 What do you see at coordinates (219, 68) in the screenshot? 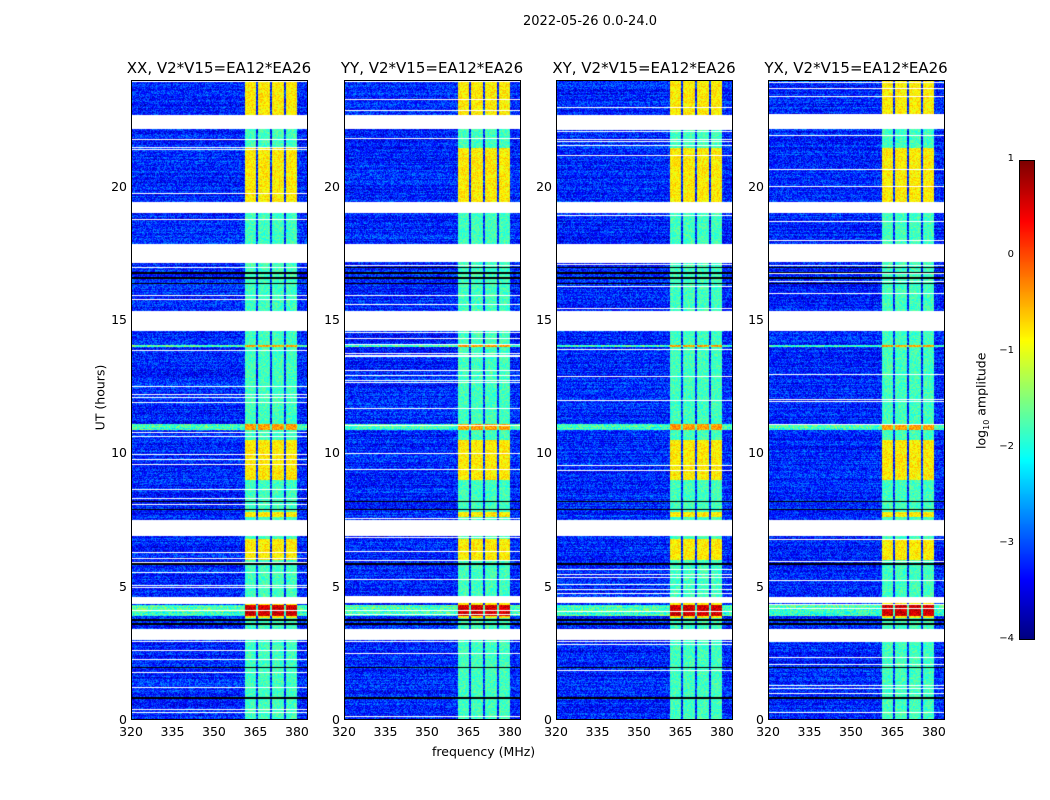
I see `panel-title: XX, V2*V15=EA12*EA26` at bounding box center [219, 68].